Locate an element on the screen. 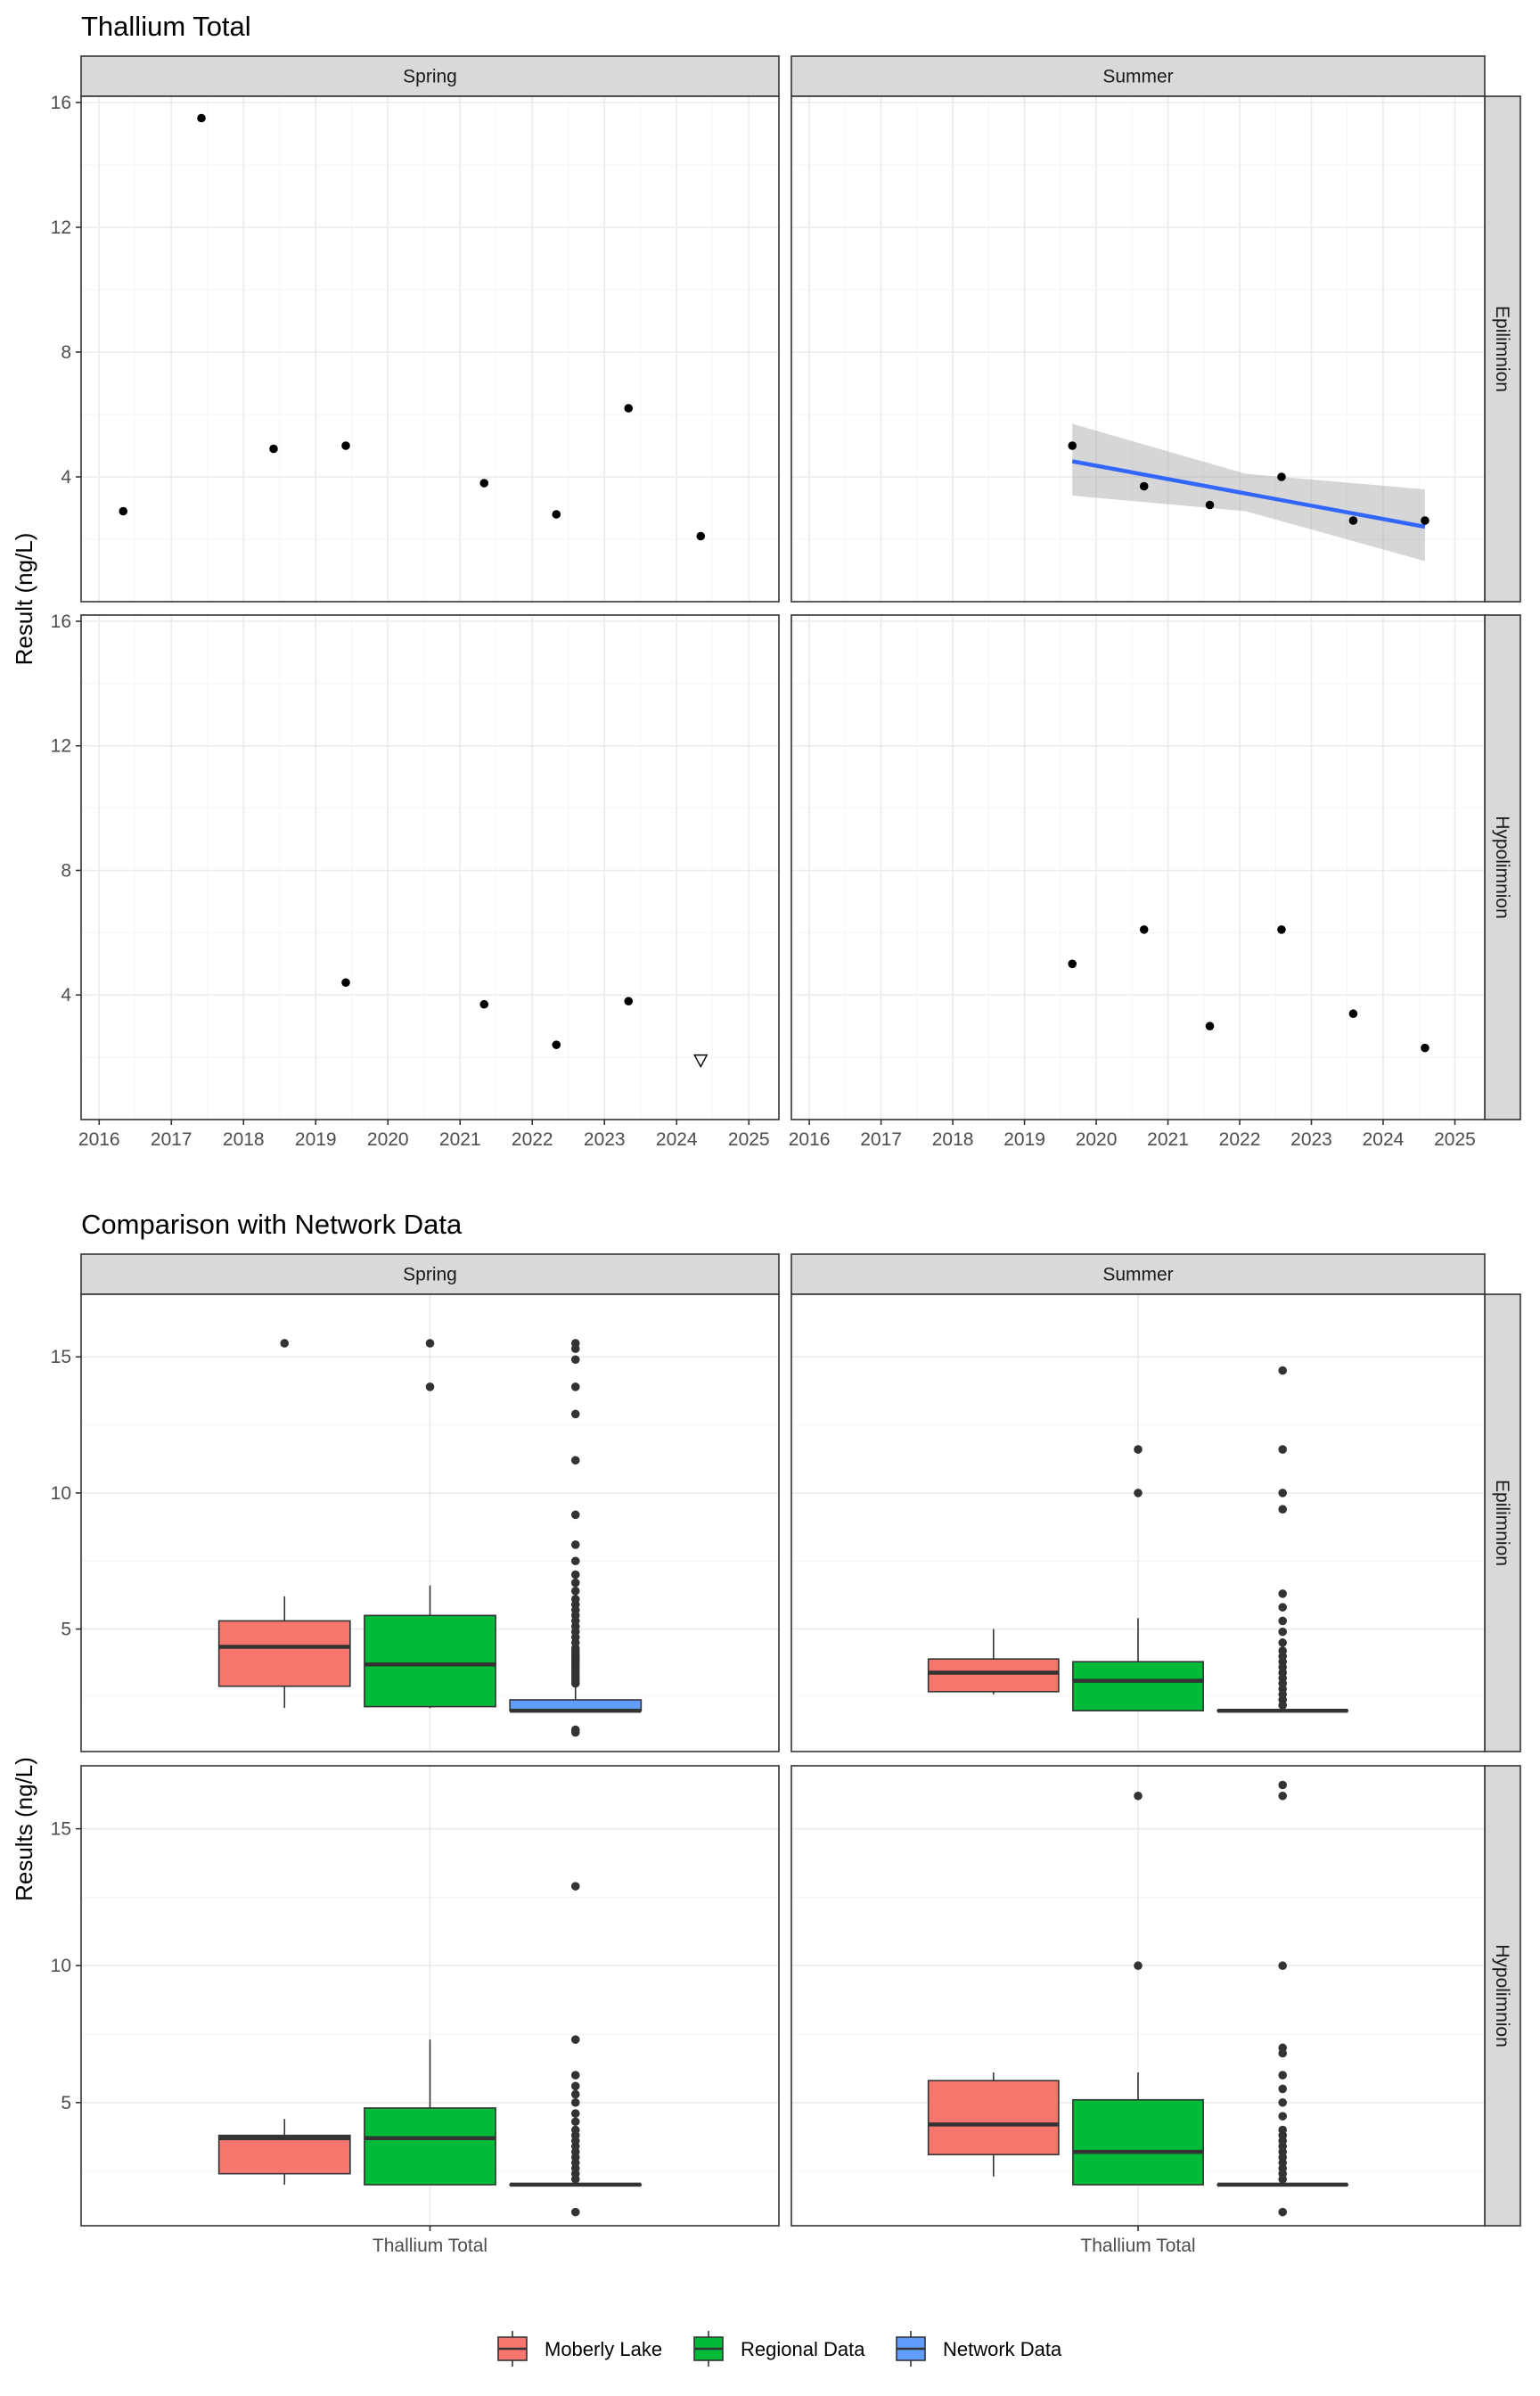 The width and height of the screenshot is (1540, 2396). y-tick-label: 5 is located at coordinates (66, 1630).